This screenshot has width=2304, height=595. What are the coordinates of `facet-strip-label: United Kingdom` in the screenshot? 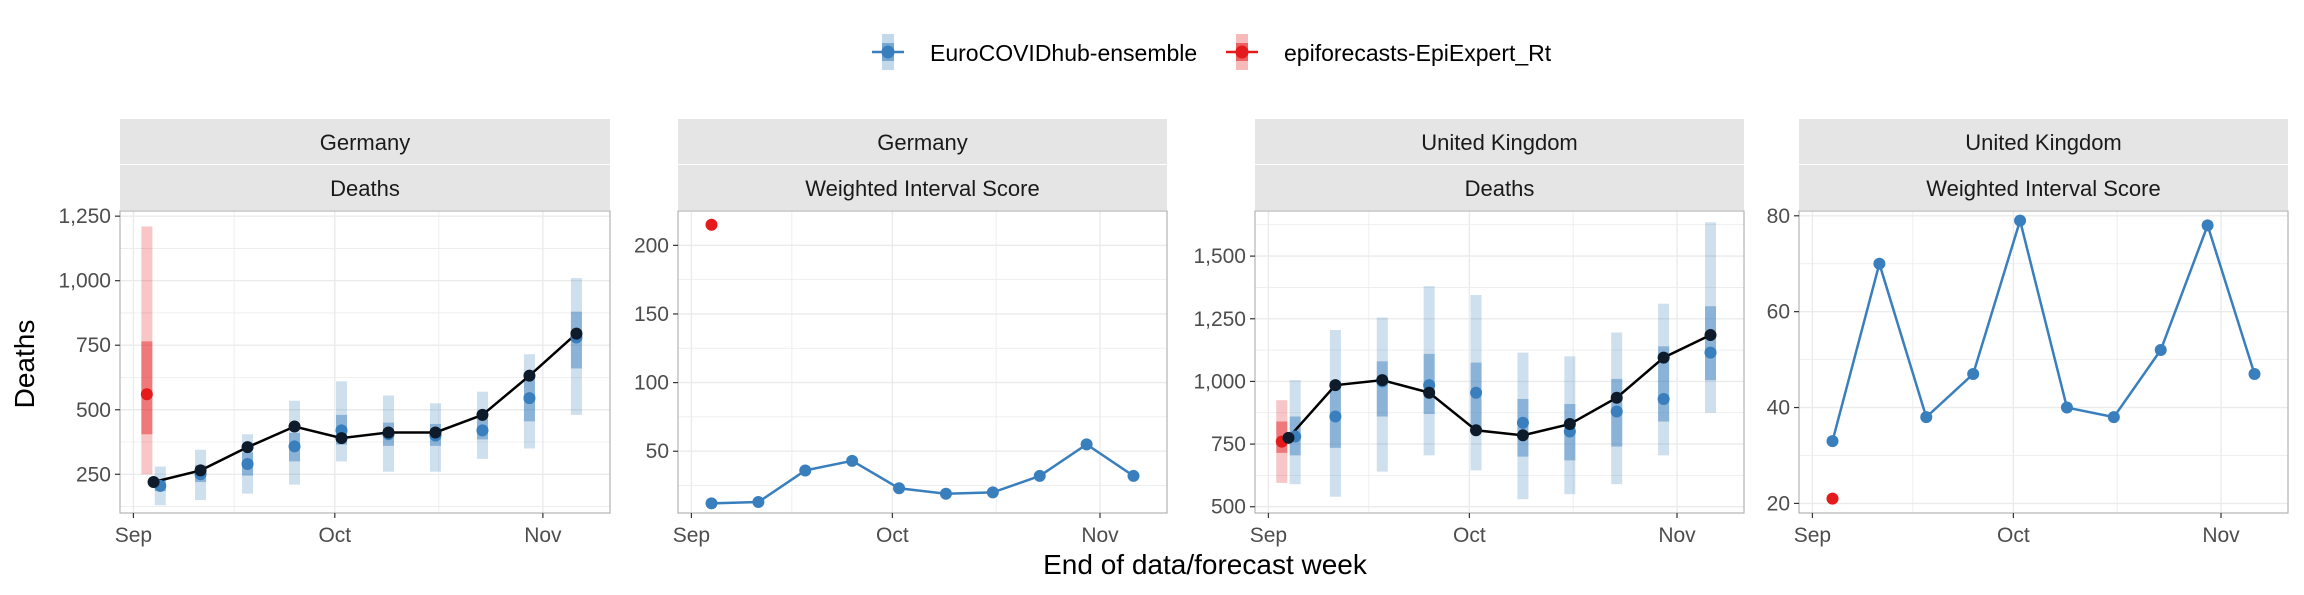 It's located at (2043, 142).